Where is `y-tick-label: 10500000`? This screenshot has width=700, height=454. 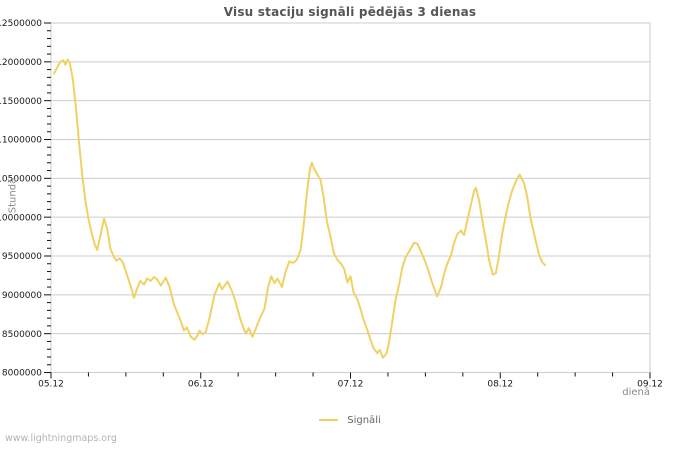 y-tick-label: 10500000 is located at coordinates (21, 180).